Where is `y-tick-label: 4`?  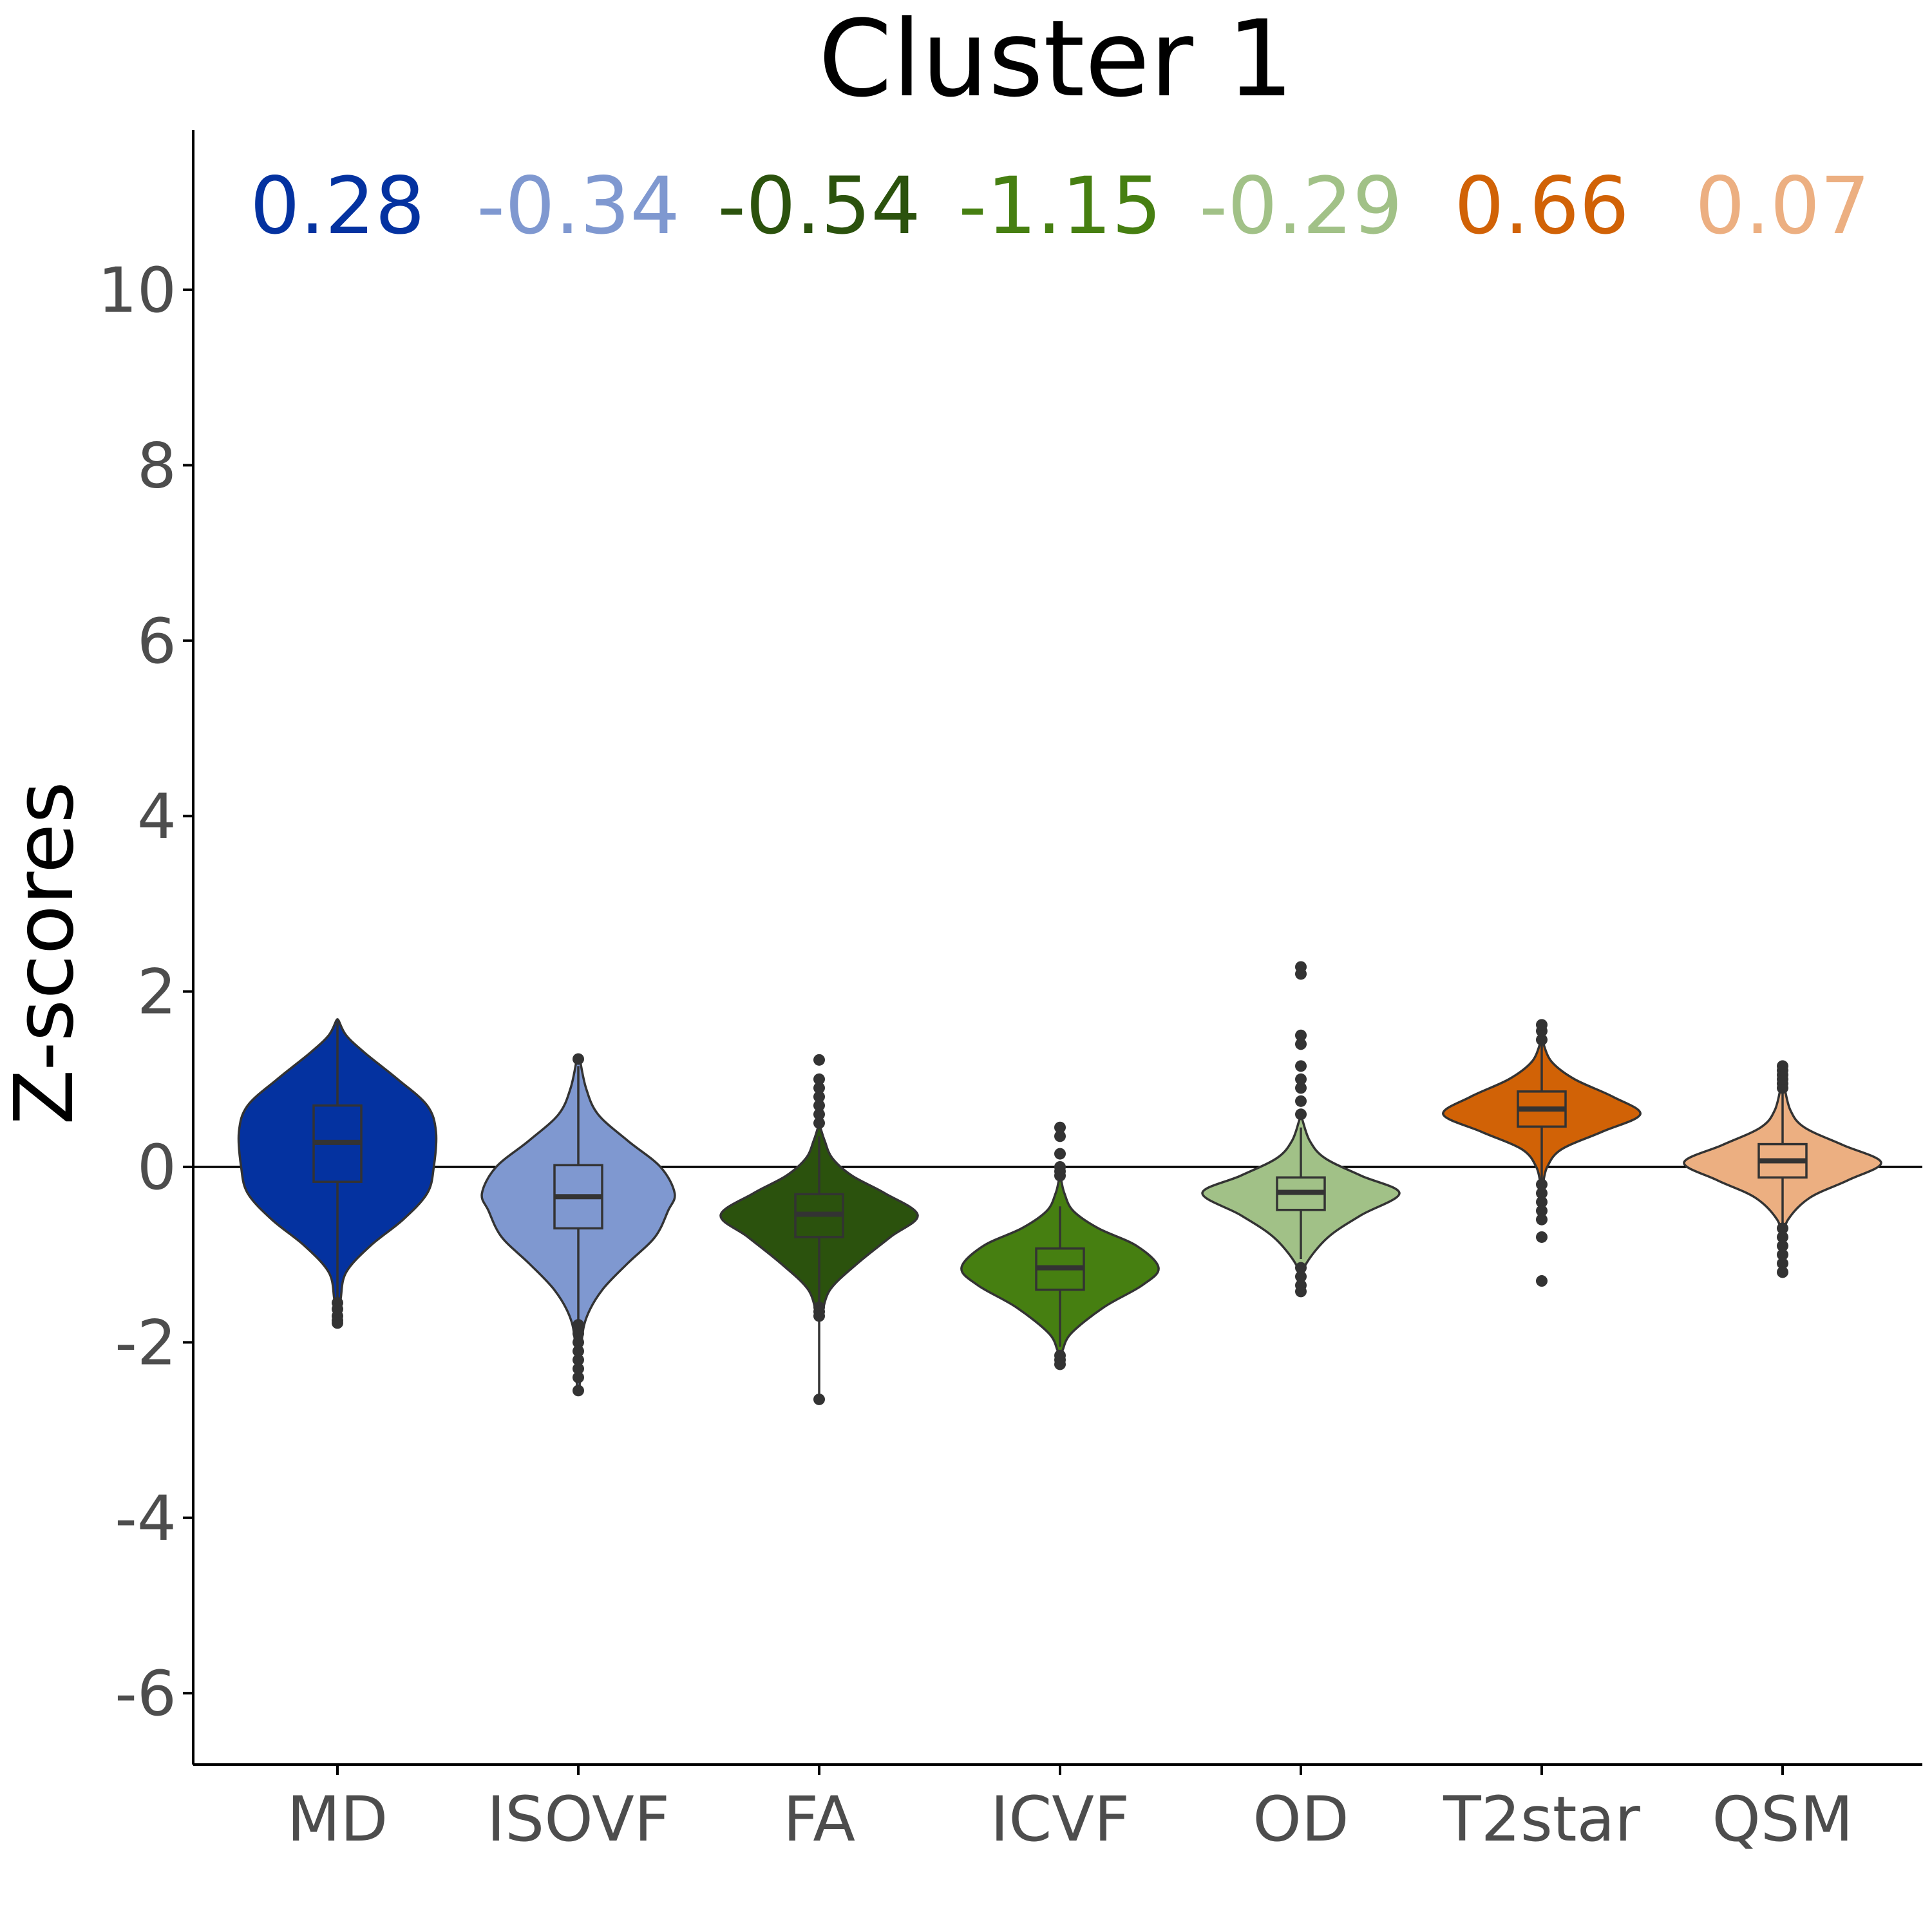 y-tick-label: 4 is located at coordinates (156, 817).